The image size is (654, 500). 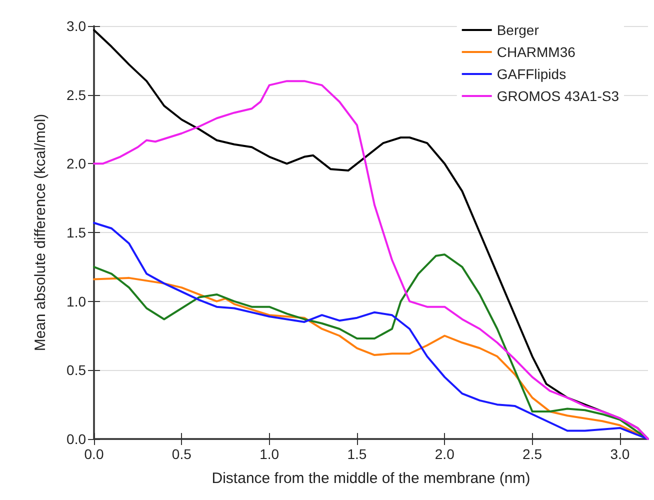 I want to click on legend-label: Berger, so click(x=518, y=30).